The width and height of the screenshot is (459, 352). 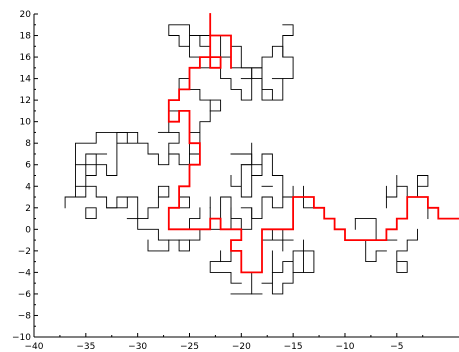 What do you see at coordinates (28, 166) in the screenshot?
I see `y-tick-label: 6` at bounding box center [28, 166].